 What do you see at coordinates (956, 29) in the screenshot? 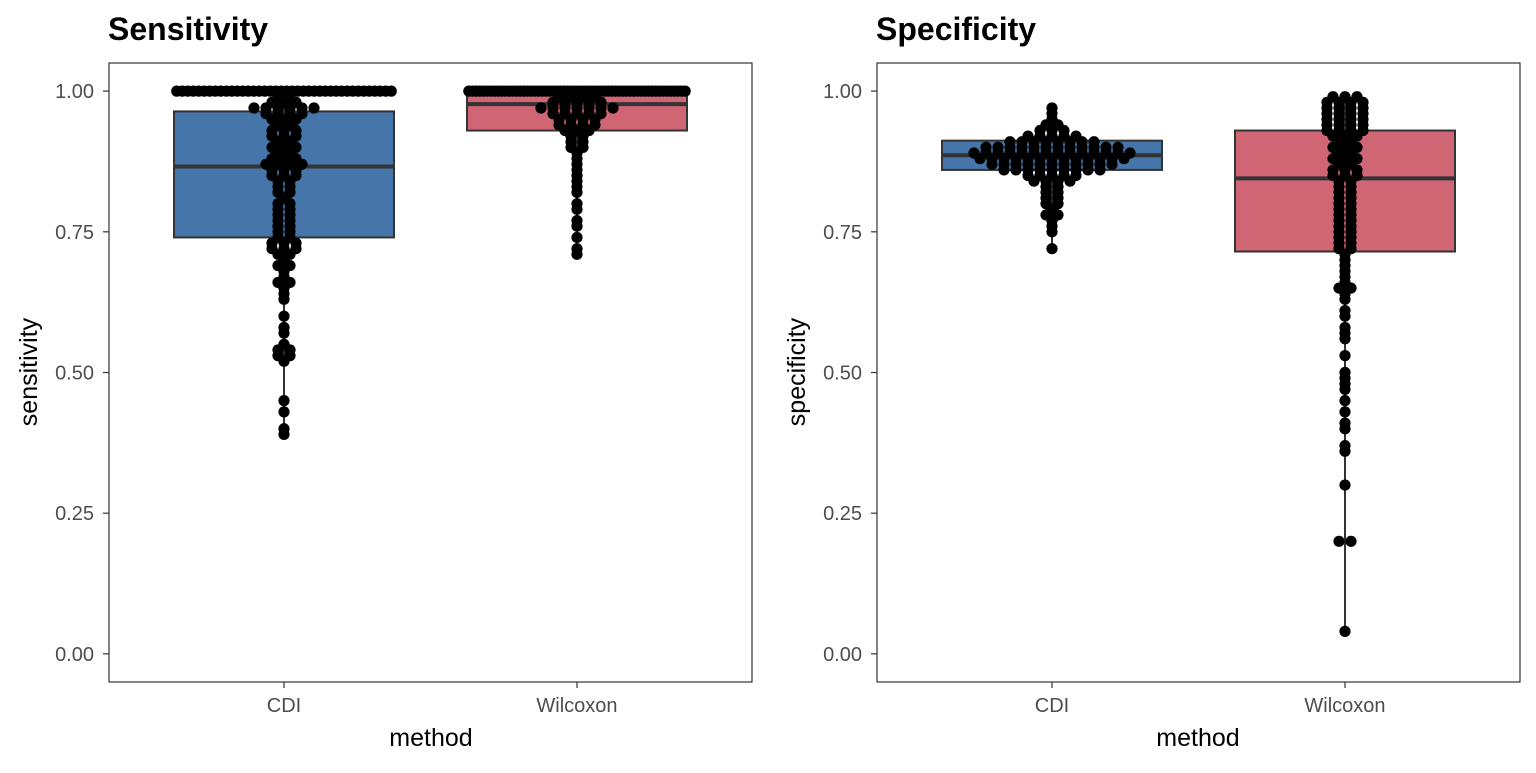
I see `panel-title: Specificity` at bounding box center [956, 29].